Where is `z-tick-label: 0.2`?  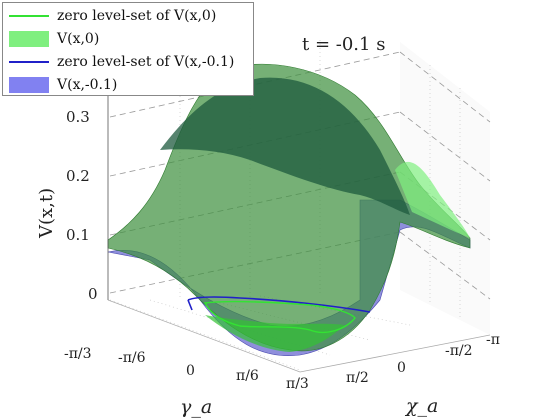
z-tick-label: 0.2 is located at coordinates (78, 176).